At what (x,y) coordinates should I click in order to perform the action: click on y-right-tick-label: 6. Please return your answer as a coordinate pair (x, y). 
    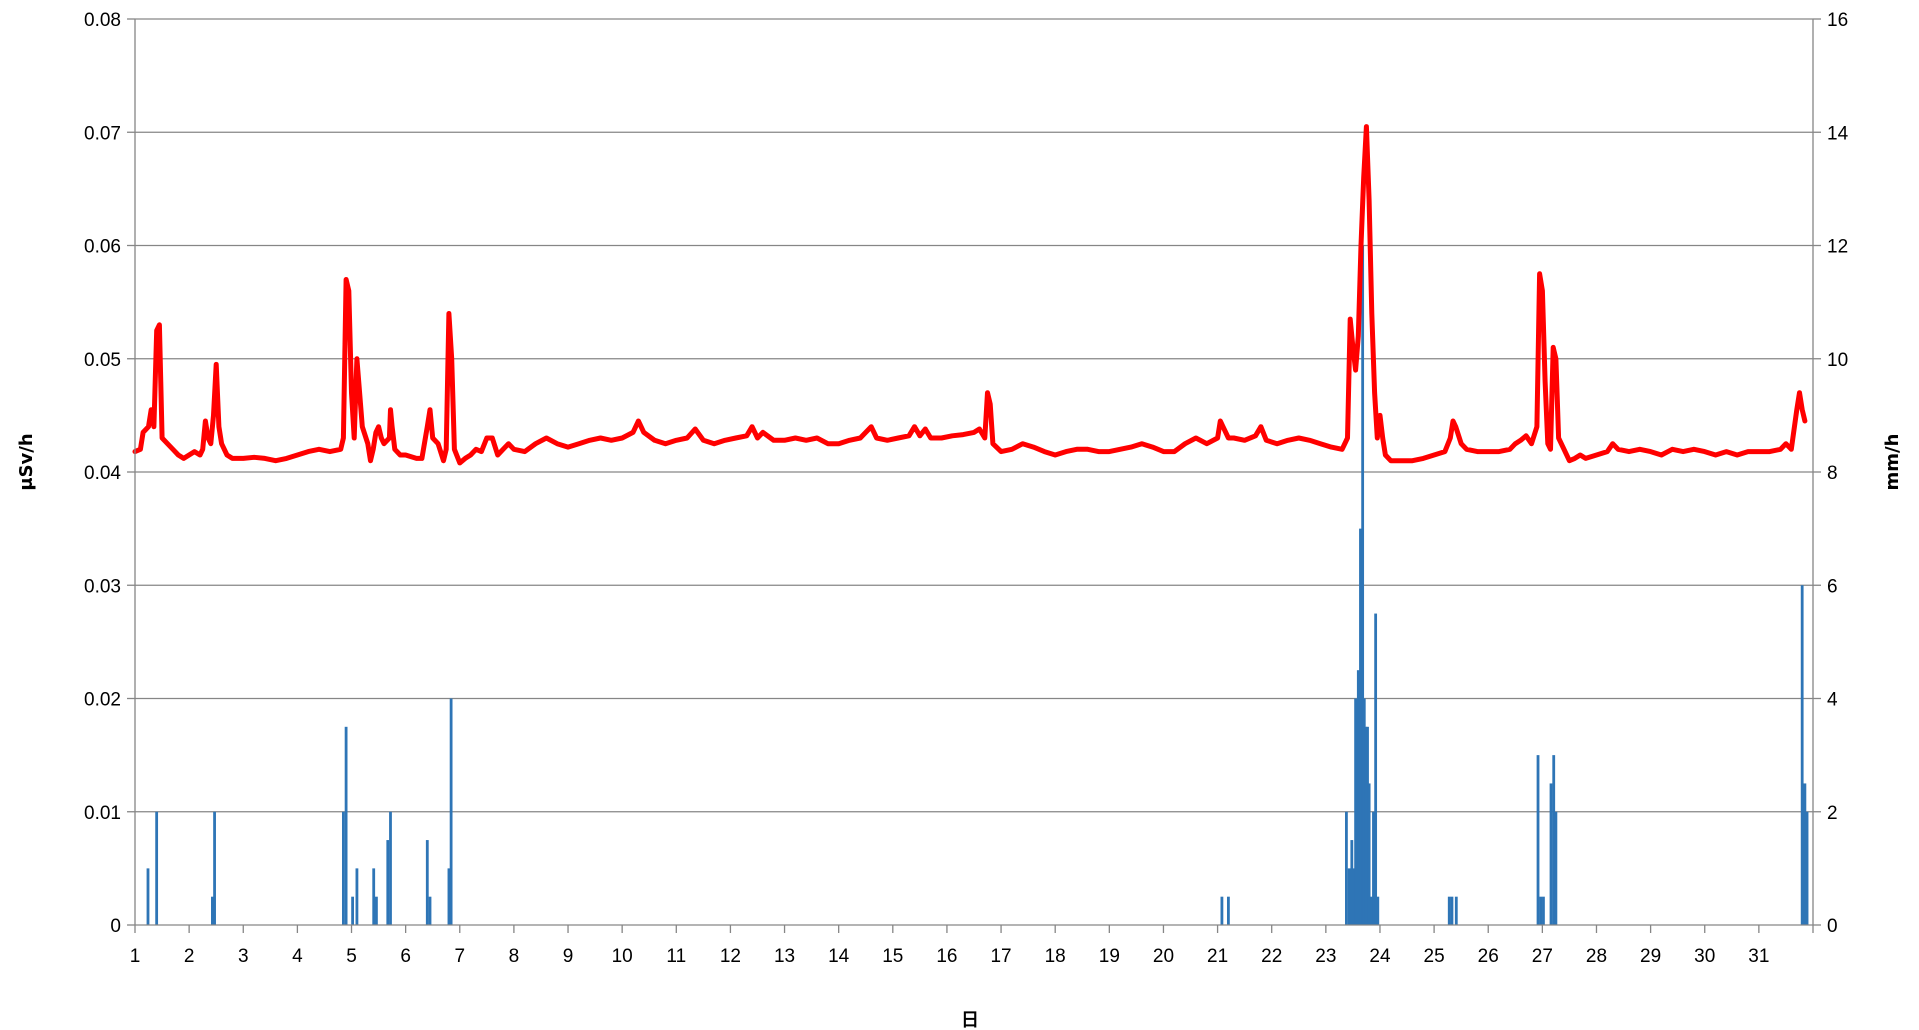
    Looking at the image, I should click on (1832, 586).